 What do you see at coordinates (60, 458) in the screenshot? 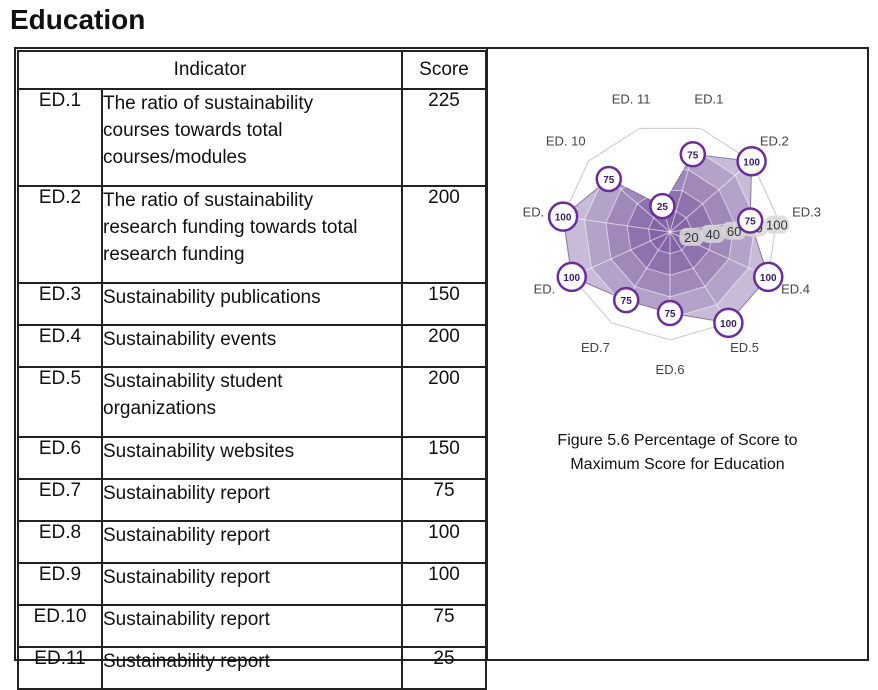
I see `indicator-code: ED.6` at bounding box center [60, 458].